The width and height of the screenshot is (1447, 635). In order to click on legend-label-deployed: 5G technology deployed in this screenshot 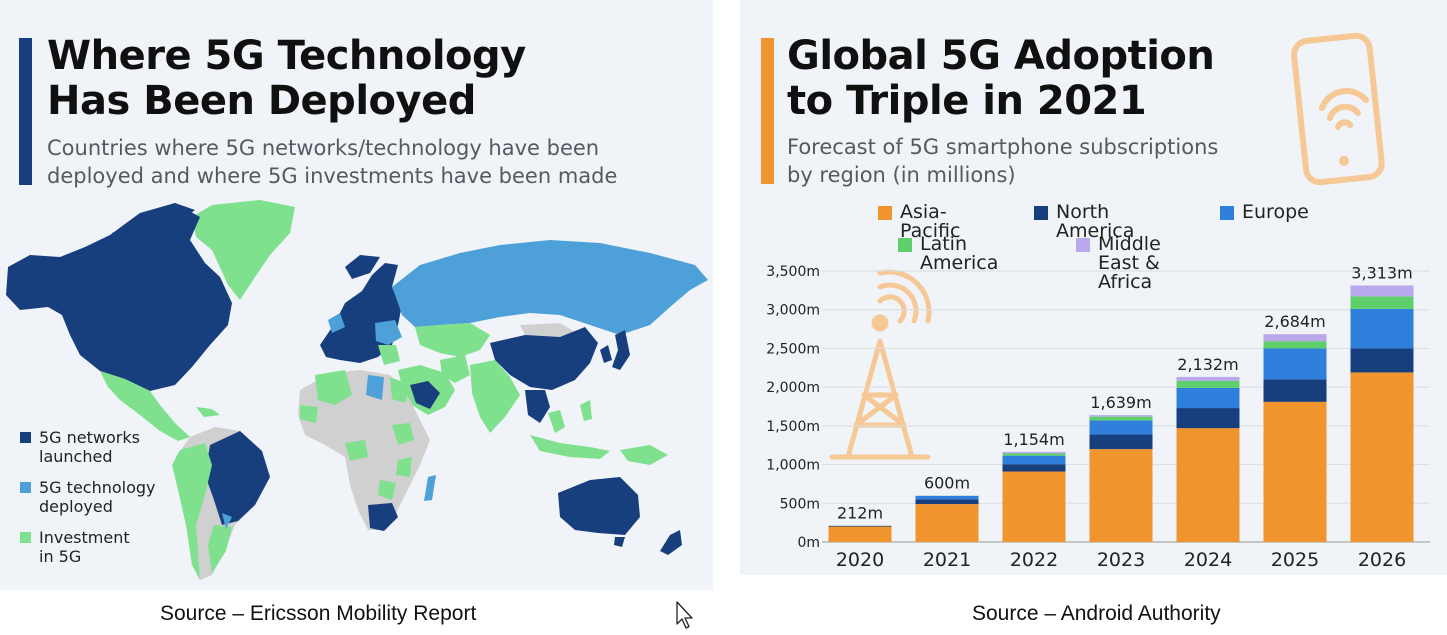, I will do `click(97, 497)`.